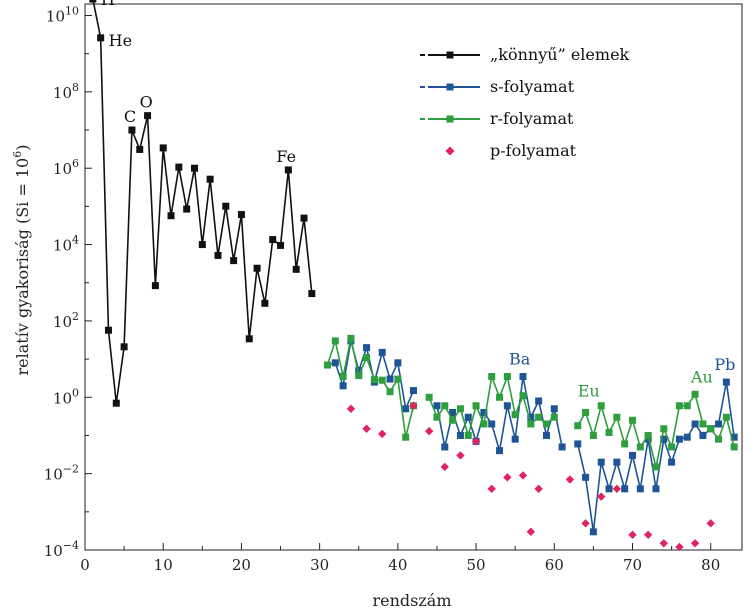 The width and height of the screenshot is (756, 610). What do you see at coordinates (71, 469) in the screenshot?
I see `y-tick-exponent: −2` at bounding box center [71, 469].